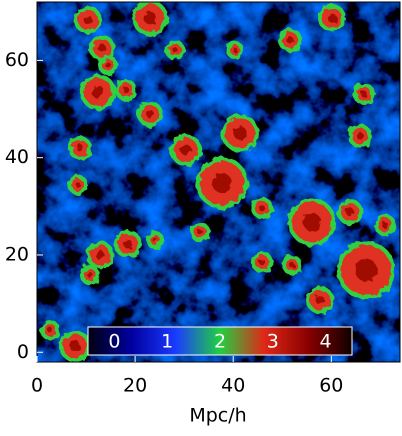 This screenshot has width=402, height=436. Describe the element at coordinates (326, 342) in the screenshot. I see `colorbar-tick-label: 4` at that location.